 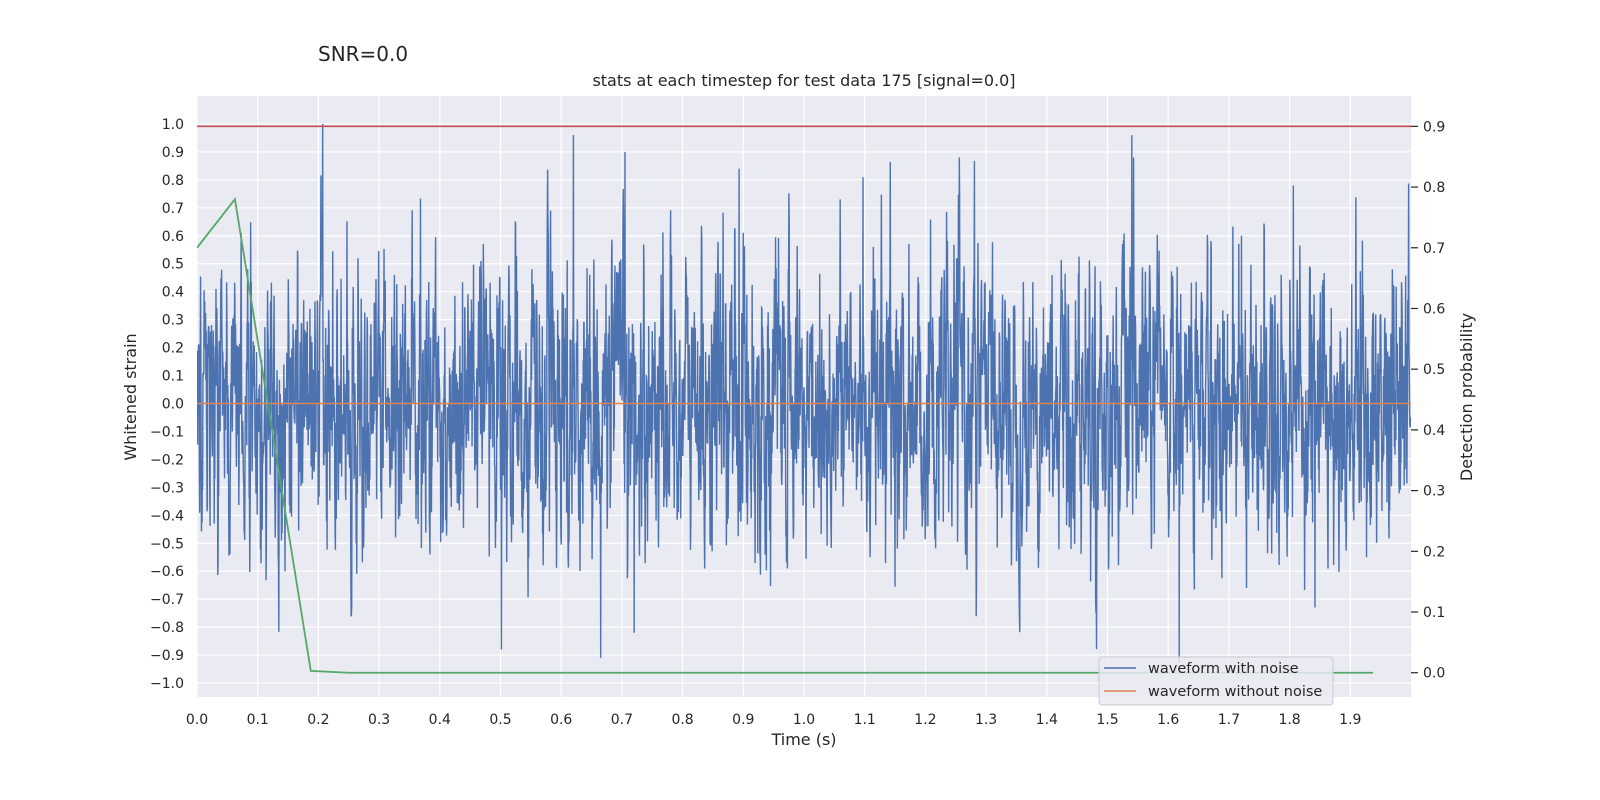 What do you see at coordinates (1229, 720) in the screenshot?
I see `x-tick-label: 1.7` at bounding box center [1229, 720].